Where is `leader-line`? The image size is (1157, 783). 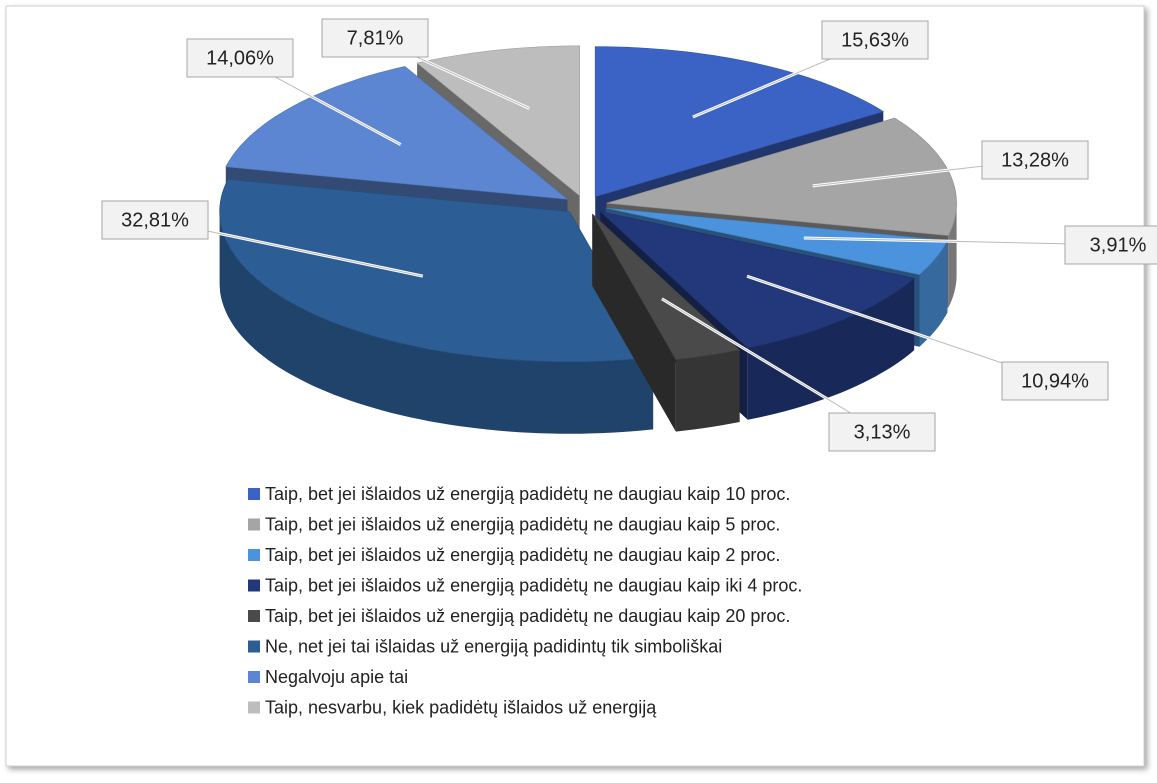 leader-line is located at coordinates (772, 365).